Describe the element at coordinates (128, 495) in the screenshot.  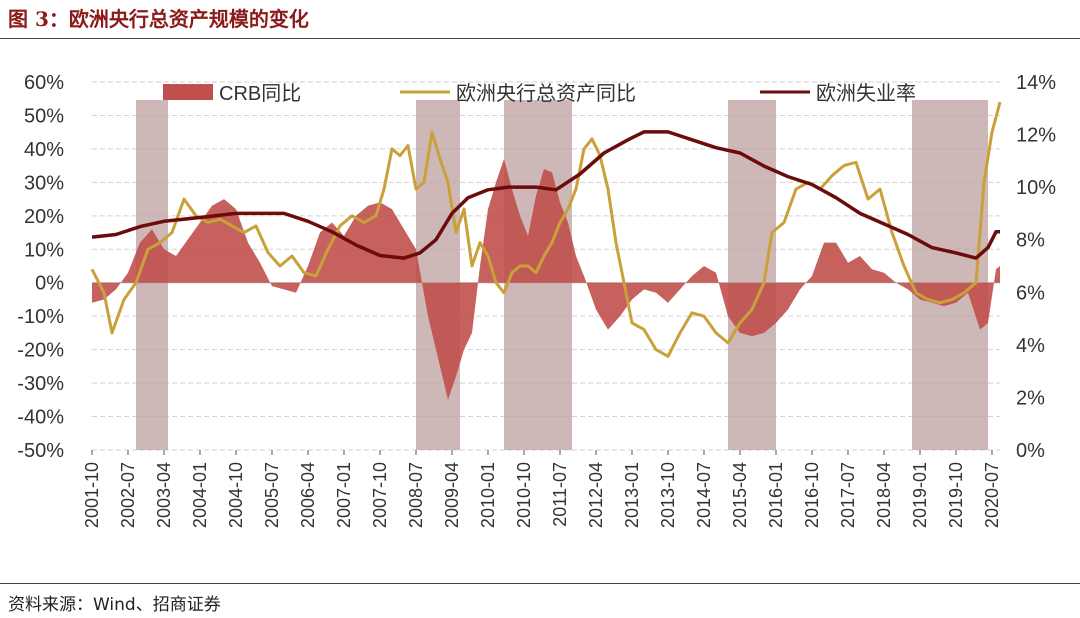
I see `x-tick-label: 2002-07` at that location.